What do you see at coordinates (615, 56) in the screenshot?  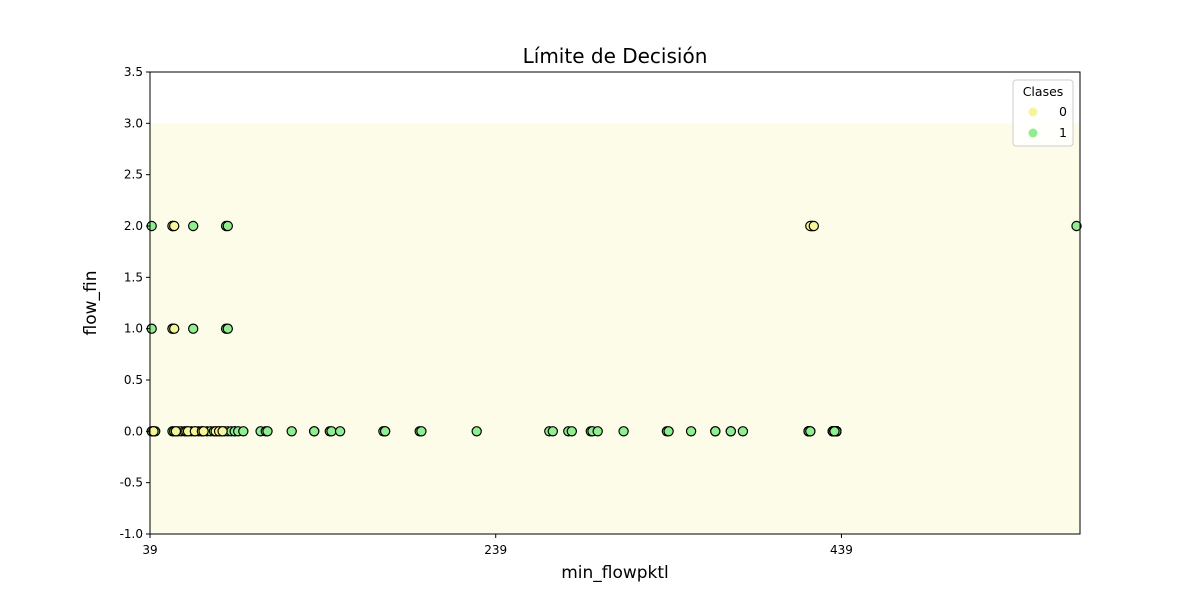 I see `chart-title: Límite de Decisión` at bounding box center [615, 56].